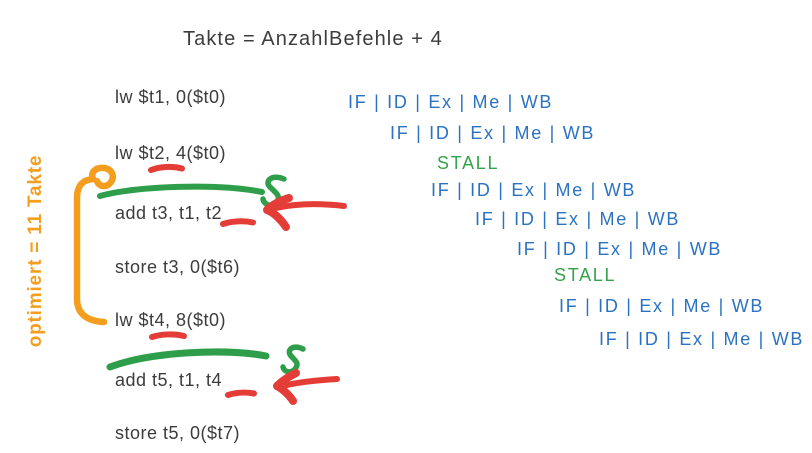 This screenshot has width=812, height=453. What do you see at coordinates (94, 245) in the screenshot?
I see `orange-bracket-annotation` at bounding box center [94, 245].